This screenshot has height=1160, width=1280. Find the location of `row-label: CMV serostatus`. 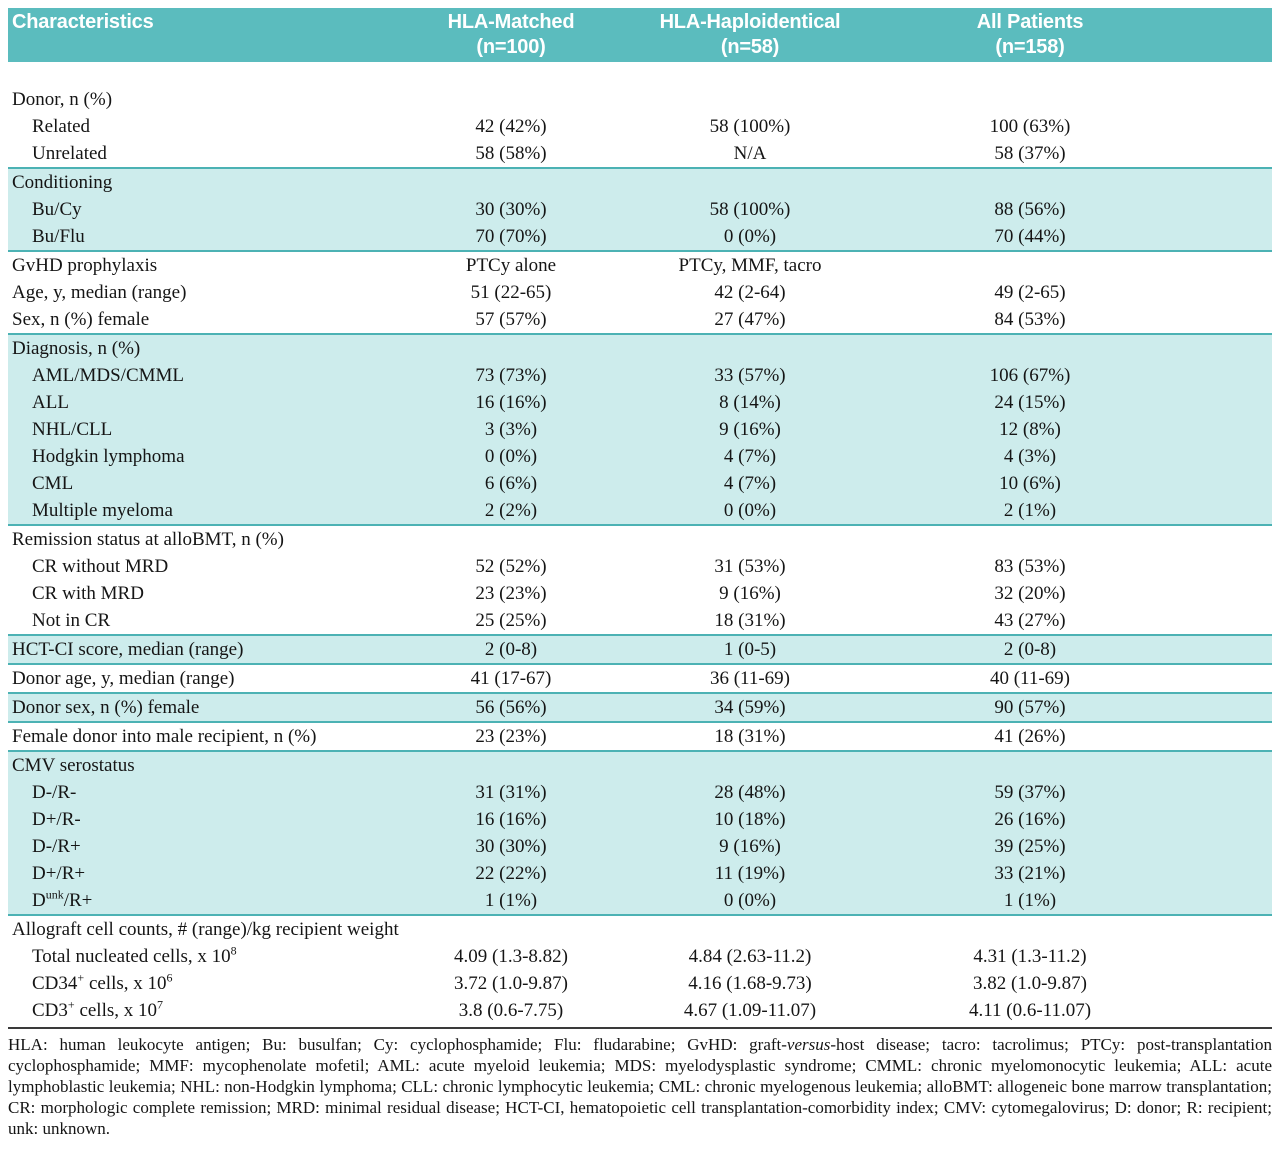

row-label: CMV serostatus is located at coordinates (73, 765).